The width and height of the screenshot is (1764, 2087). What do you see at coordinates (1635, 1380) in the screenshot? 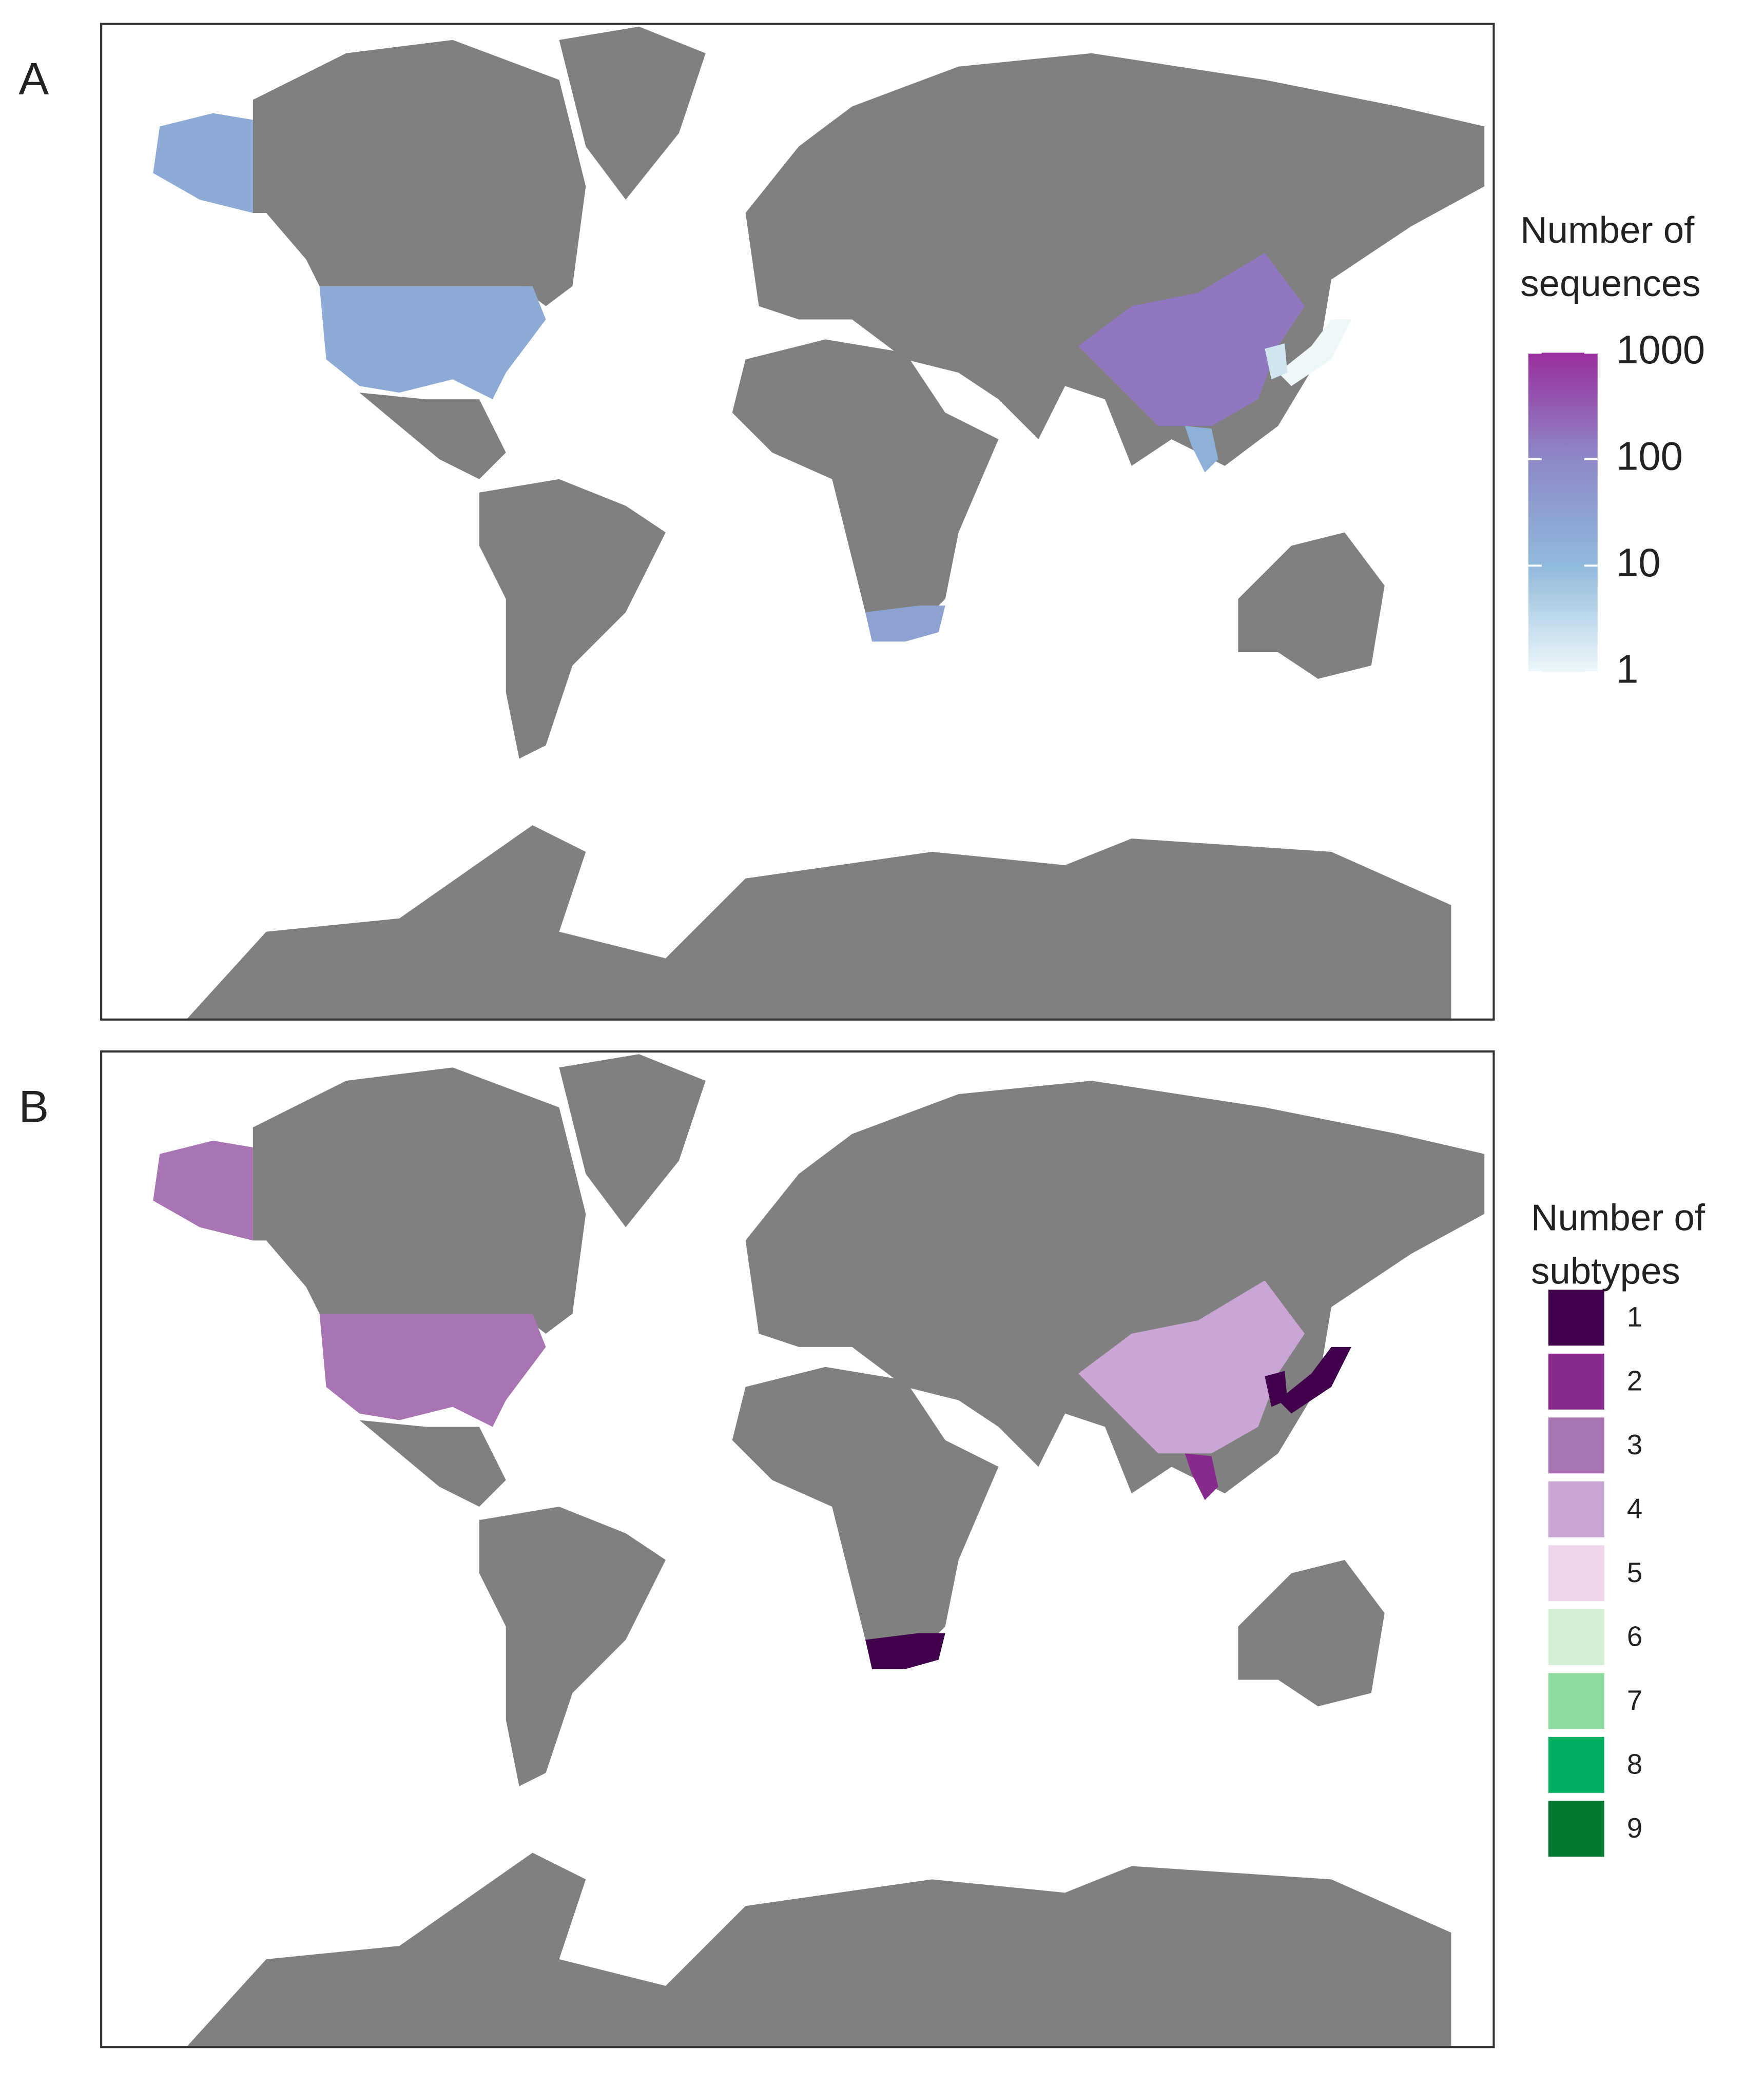
I see `legend-label: 2` at bounding box center [1635, 1380].